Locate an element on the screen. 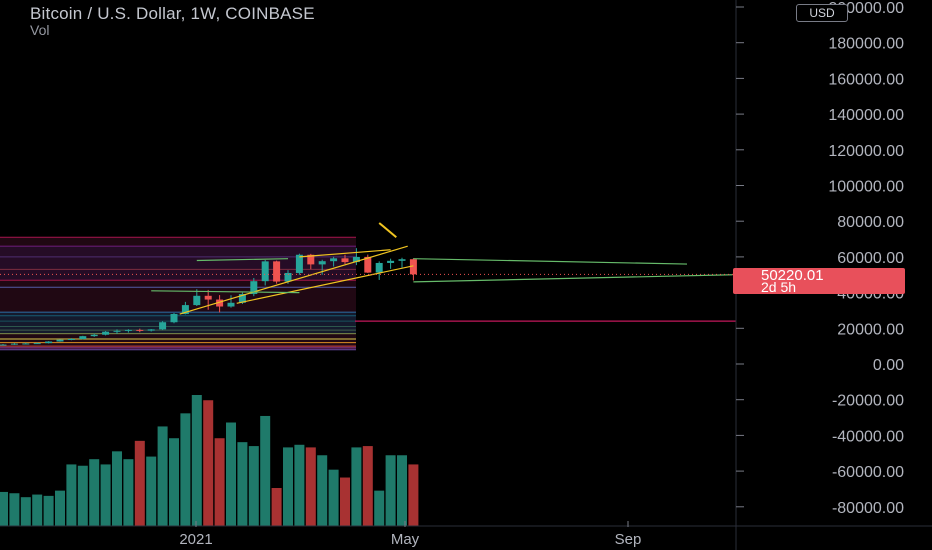 This screenshot has height=550, width=932. last-price-tag: 50220.01 2d 5h is located at coordinates (819, 281).